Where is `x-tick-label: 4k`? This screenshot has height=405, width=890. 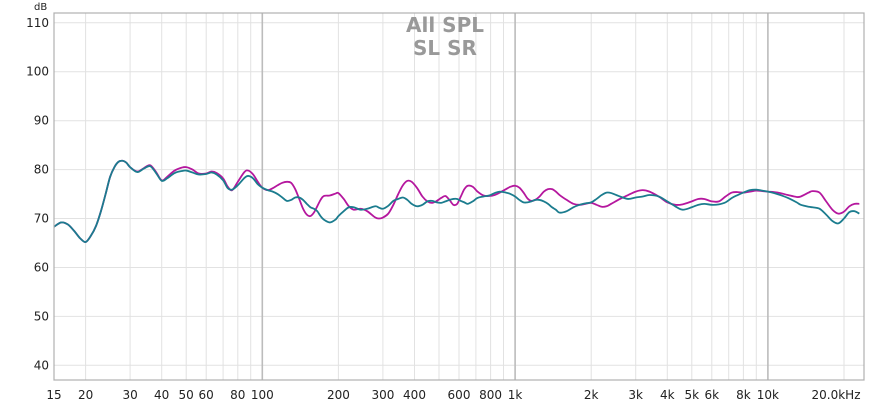 x-tick-label: 4k is located at coordinates (667, 395).